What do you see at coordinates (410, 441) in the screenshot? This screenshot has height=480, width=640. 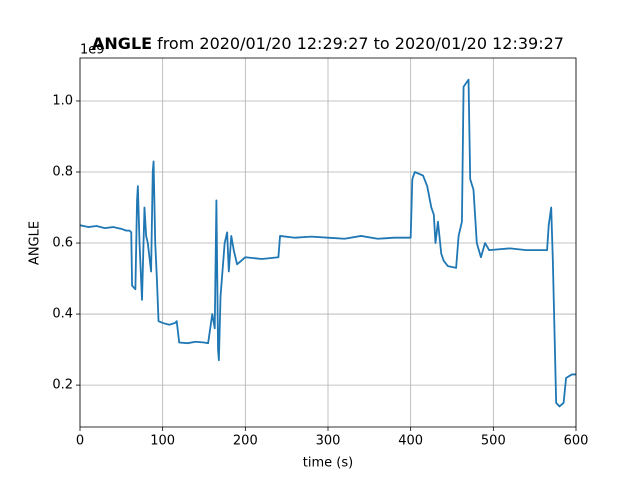 I see `x-tick-label: 400` at bounding box center [410, 441].